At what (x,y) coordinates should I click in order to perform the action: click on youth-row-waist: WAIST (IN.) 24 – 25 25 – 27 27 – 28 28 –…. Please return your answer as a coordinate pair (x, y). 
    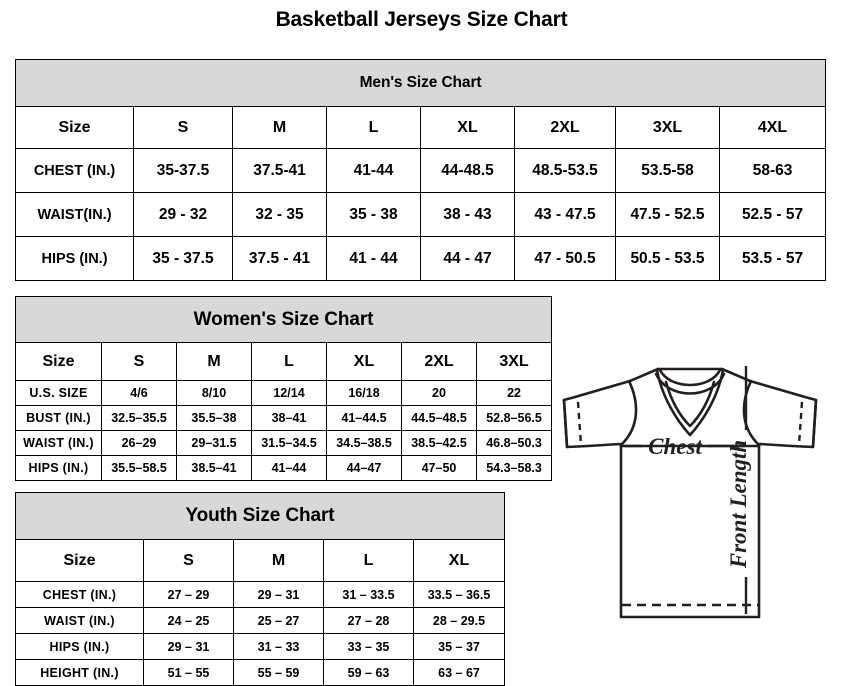
    Looking at the image, I should click on (260, 620).